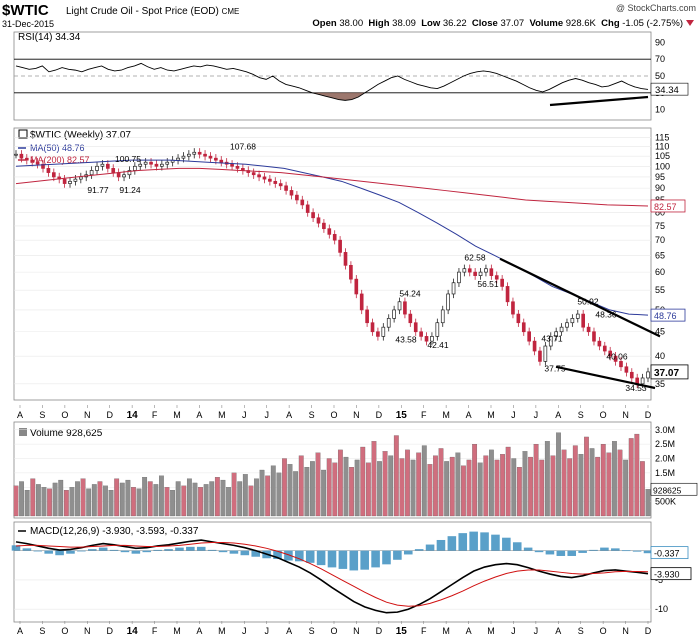 This screenshot has width=700, height=639. What do you see at coordinates (580, 23) in the screenshot?
I see `volume-value: 928.6K` at bounding box center [580, 23].